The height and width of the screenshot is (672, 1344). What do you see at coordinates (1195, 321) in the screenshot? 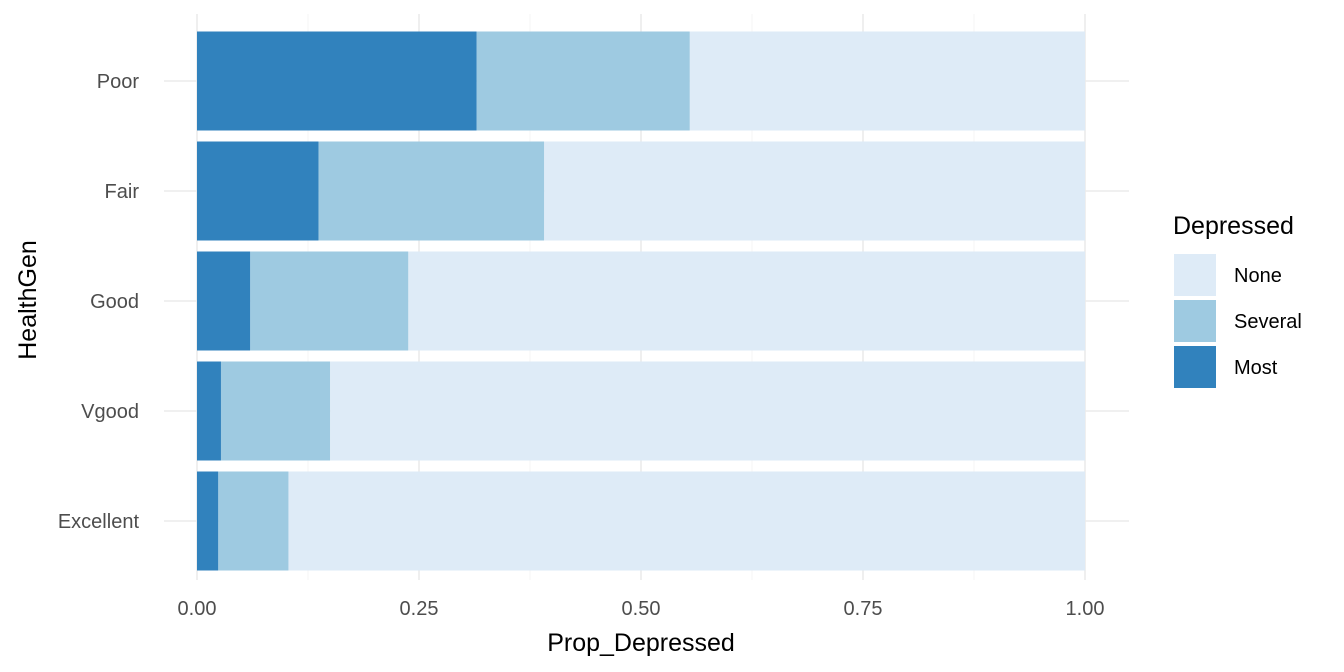
I see `legend-key-several` at bounding box center [1195, 321].